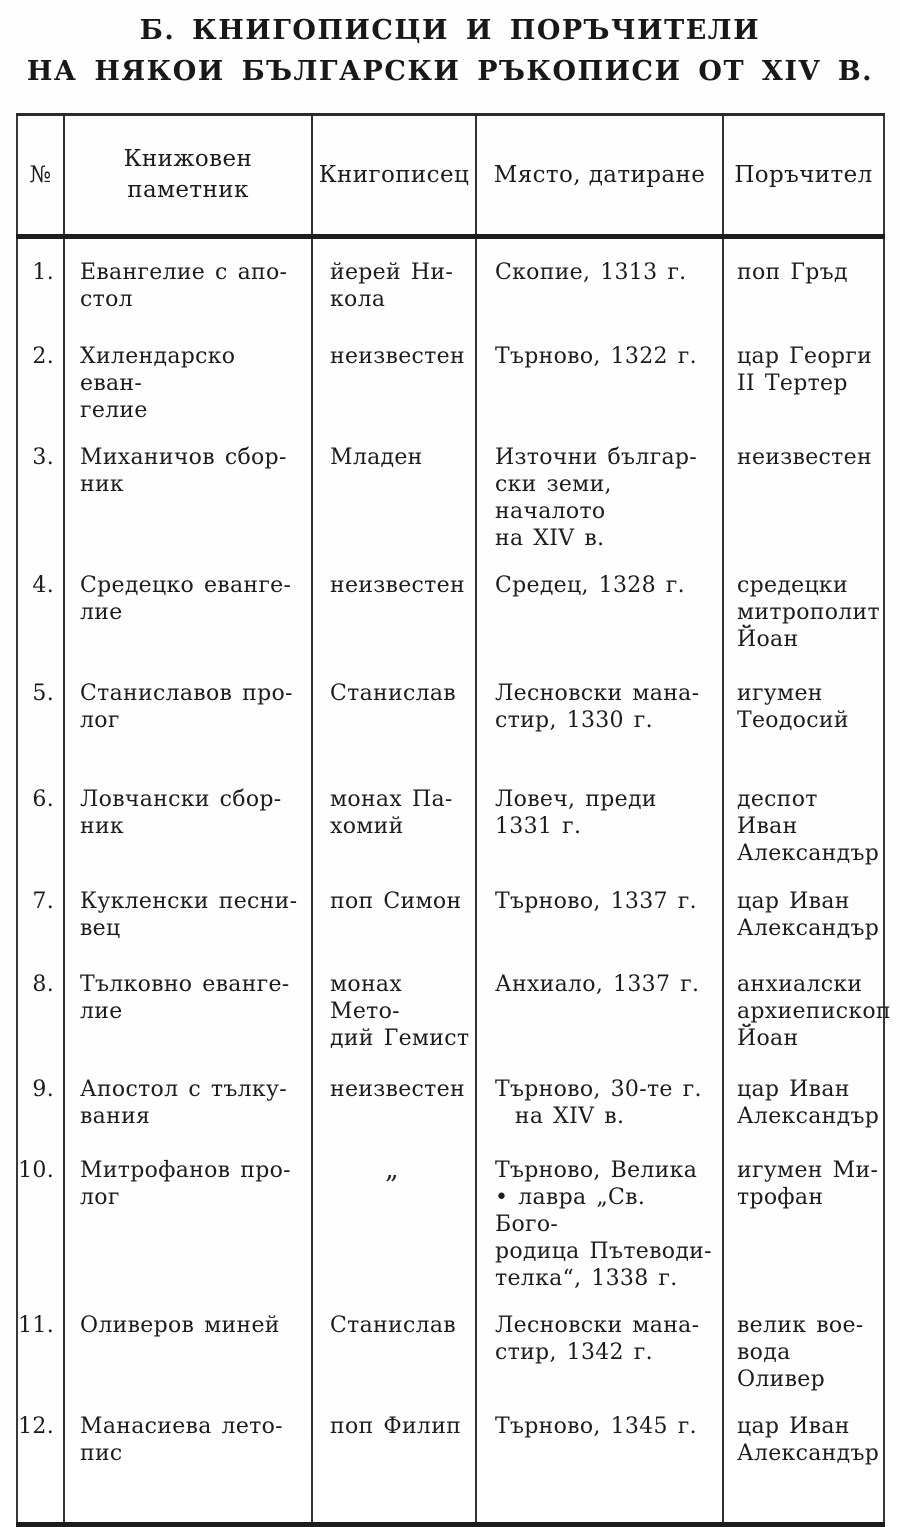 Image resolution: width=900 pixels, height=1527 pixels. I want to click on cell-place: Скопие, 1313 г., so click(600, 279).